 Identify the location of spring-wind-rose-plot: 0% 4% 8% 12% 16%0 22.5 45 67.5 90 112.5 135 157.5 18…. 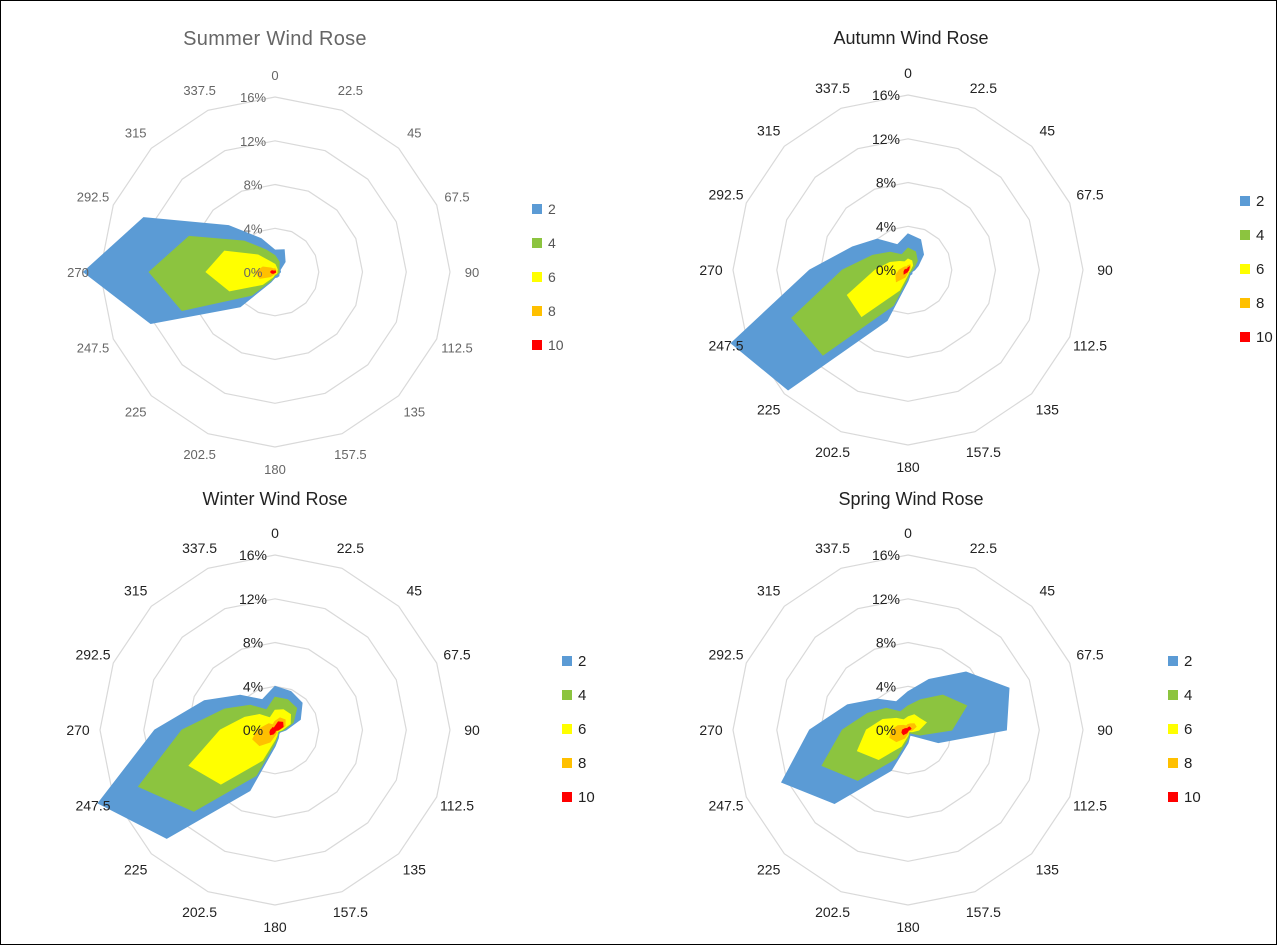
(906, 730).